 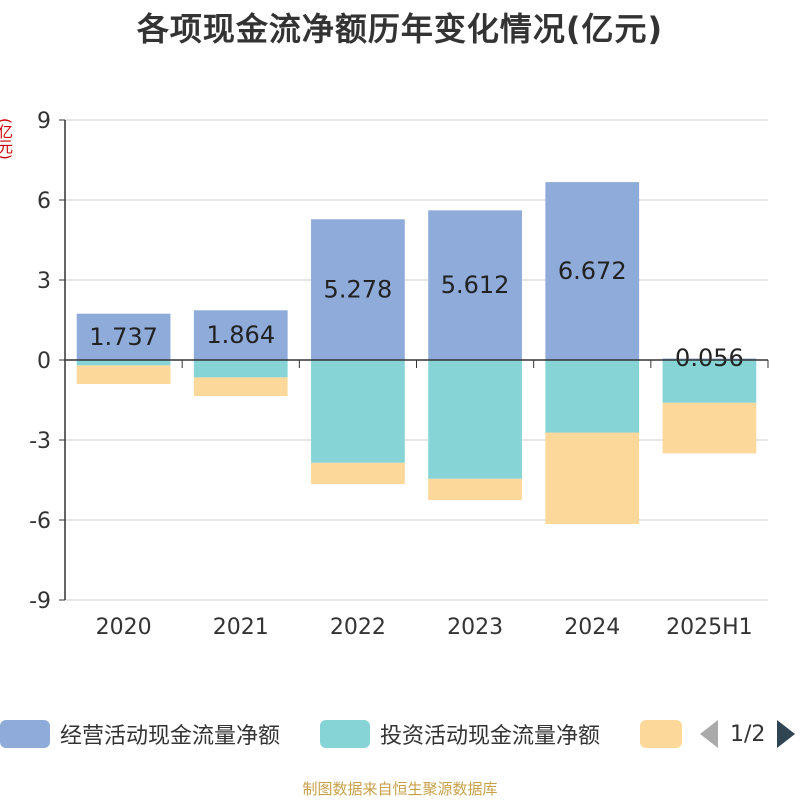 I want to click on bar-data-label: 6.672, so click(x=592, y=271).